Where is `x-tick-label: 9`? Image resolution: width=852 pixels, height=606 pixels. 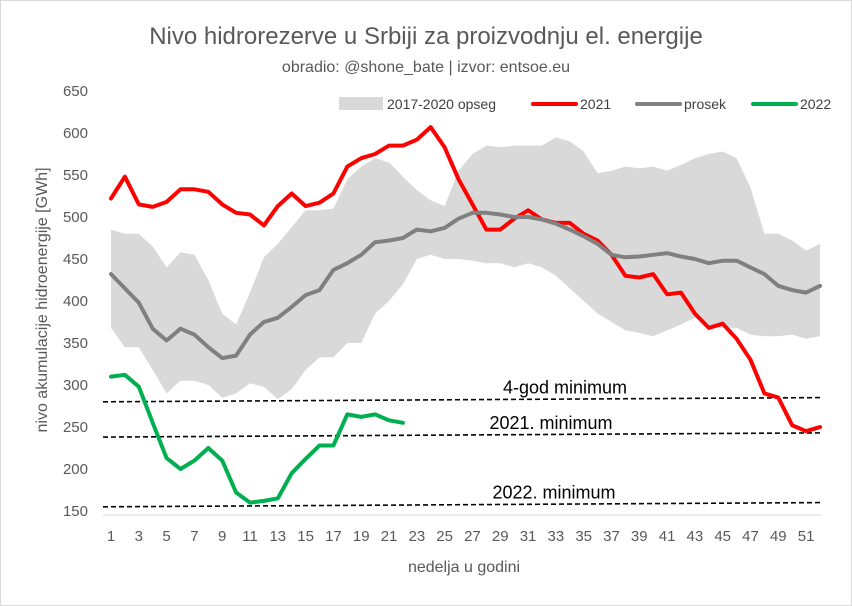
x-tick-label: 9 is located at coordinates (222, 536).